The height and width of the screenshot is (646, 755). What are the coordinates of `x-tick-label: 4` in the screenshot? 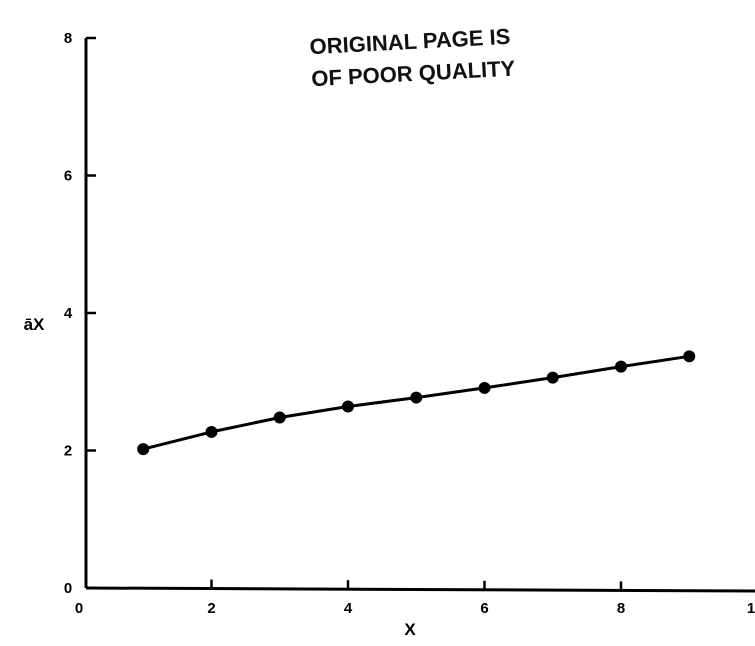 It's located at (348, 608).